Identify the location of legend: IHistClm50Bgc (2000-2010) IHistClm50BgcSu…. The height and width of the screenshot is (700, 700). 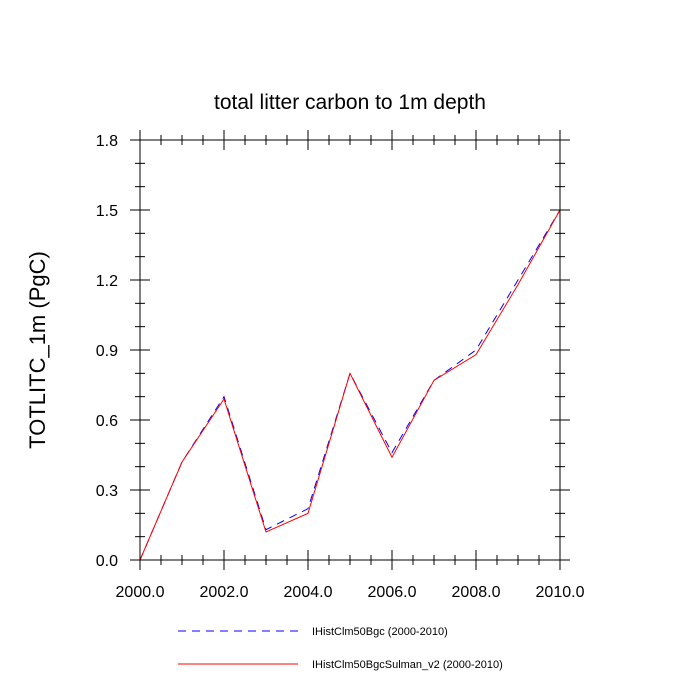
(340, 648).